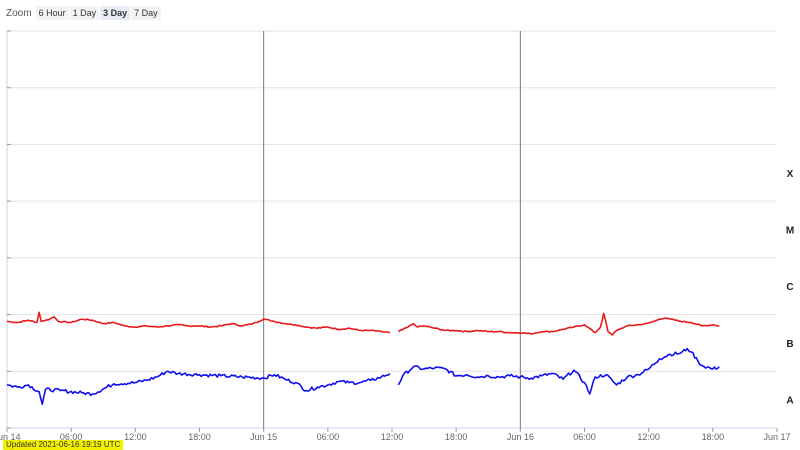 This screenshot has width=800, height=450. Describe the element at coordinates (19, 13) in the screenshot. I see `zoom-label: Zoom` at that location.